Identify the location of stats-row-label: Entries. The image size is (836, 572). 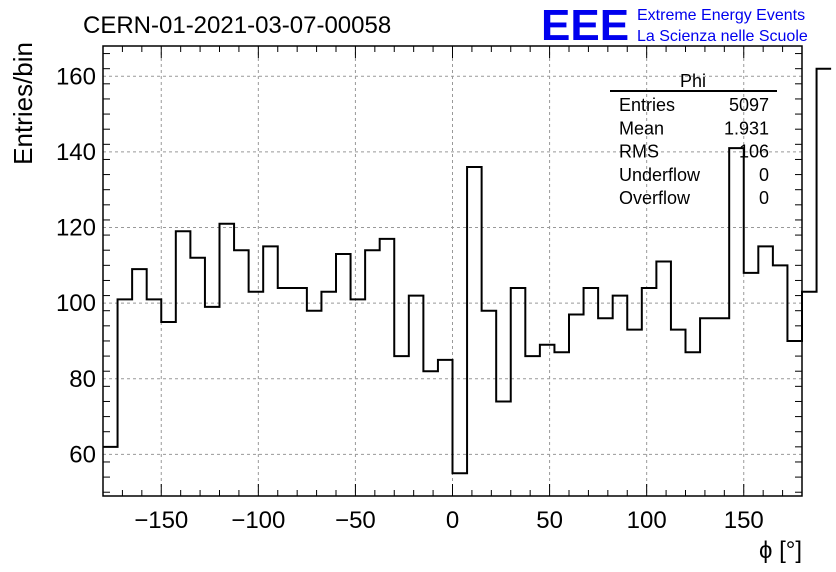
(647, 105).